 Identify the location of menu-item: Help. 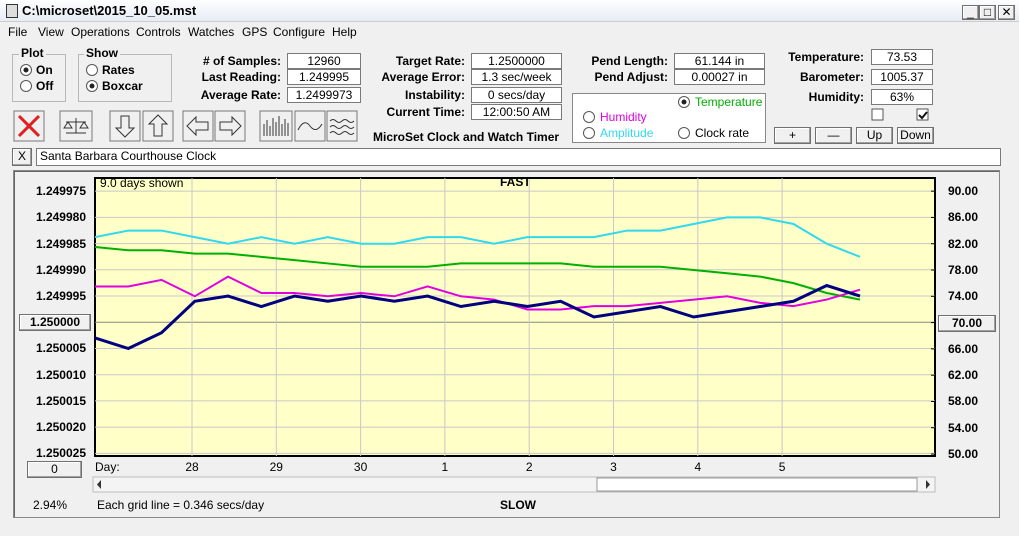
(344, 32).